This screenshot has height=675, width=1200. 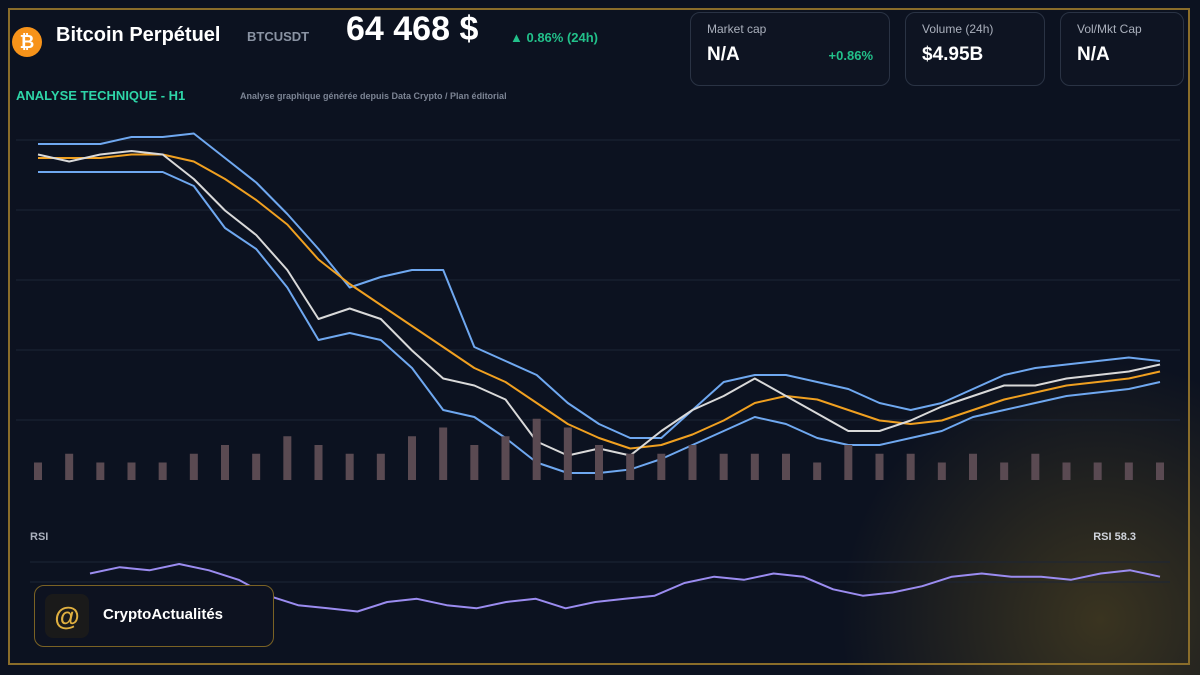 I want to click on stat-label: Vol/Mkt Cap, so click(x=1109, y=29).